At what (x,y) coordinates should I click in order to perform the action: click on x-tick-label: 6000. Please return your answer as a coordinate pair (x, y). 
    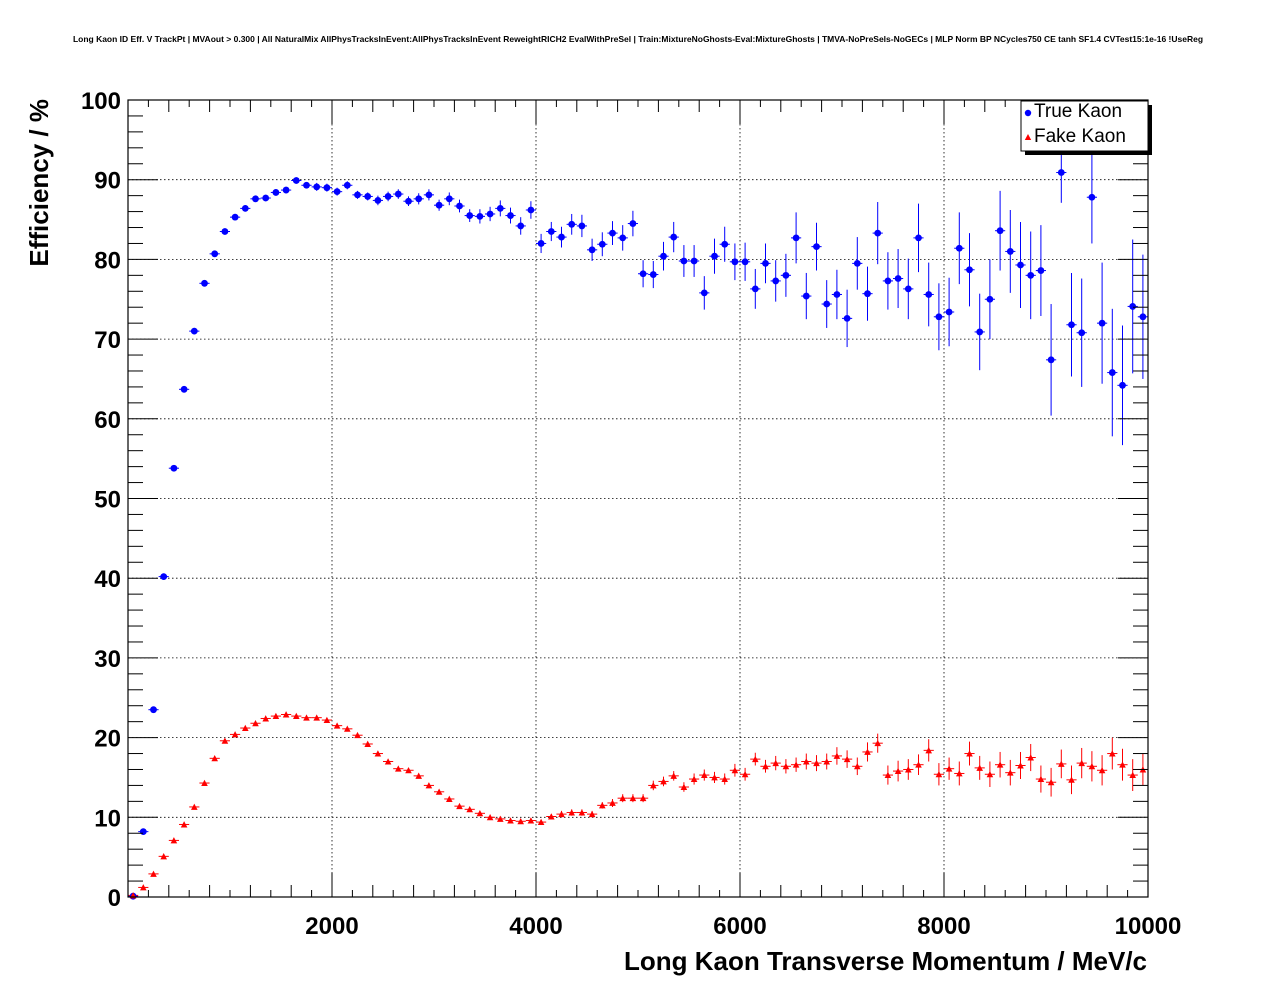
    Looking at the image, I should click on (739, 926).